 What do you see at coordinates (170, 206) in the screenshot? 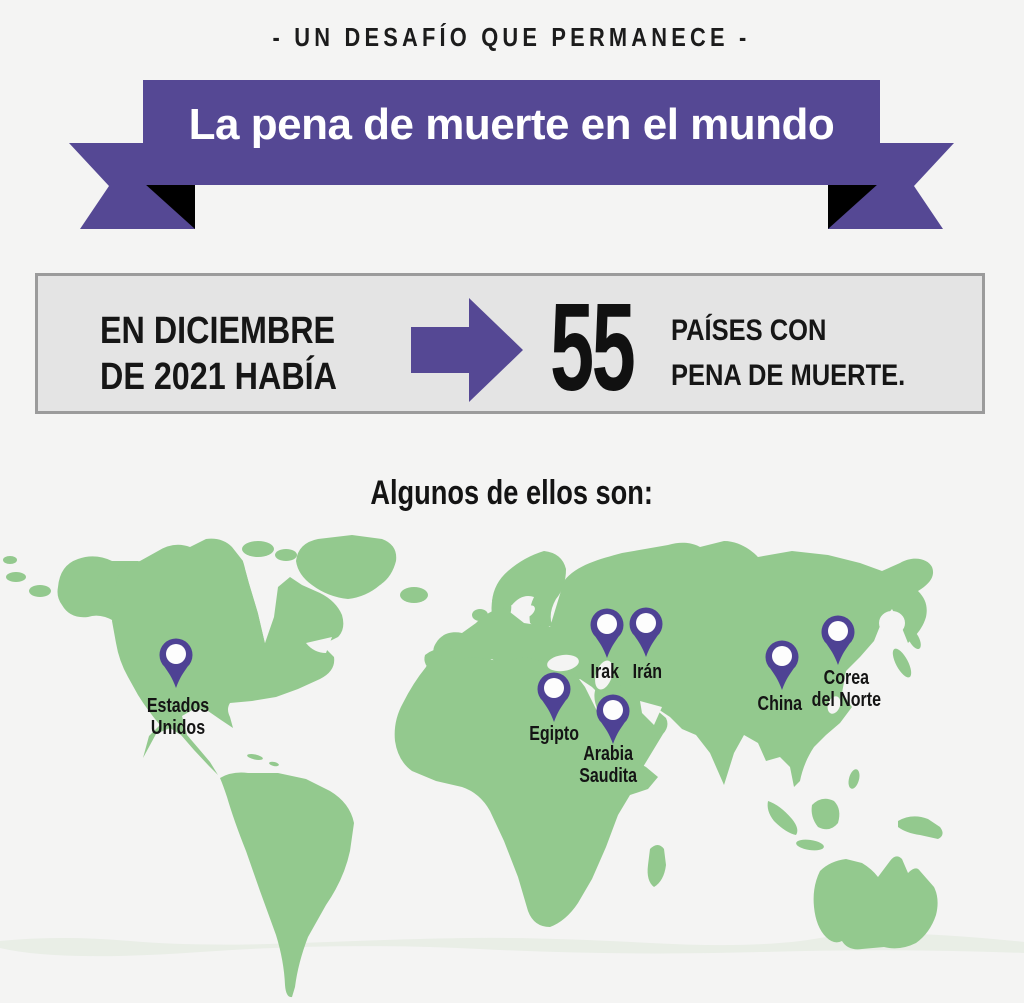
I see `ribbon-left-fold` at bounding box center [170, 206].